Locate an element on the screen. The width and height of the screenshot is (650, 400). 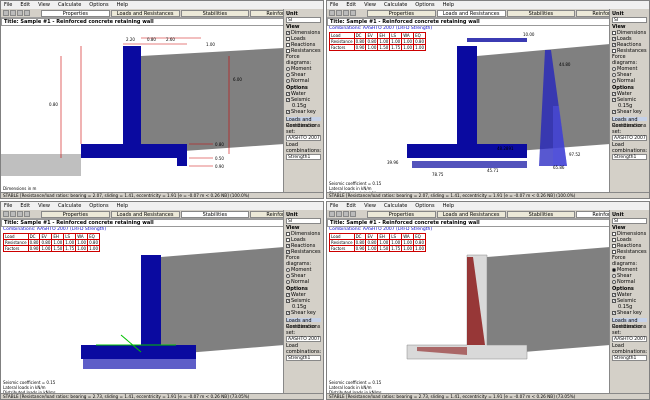
loads-checkbox: ✓ is located at coordinates (614, 39).